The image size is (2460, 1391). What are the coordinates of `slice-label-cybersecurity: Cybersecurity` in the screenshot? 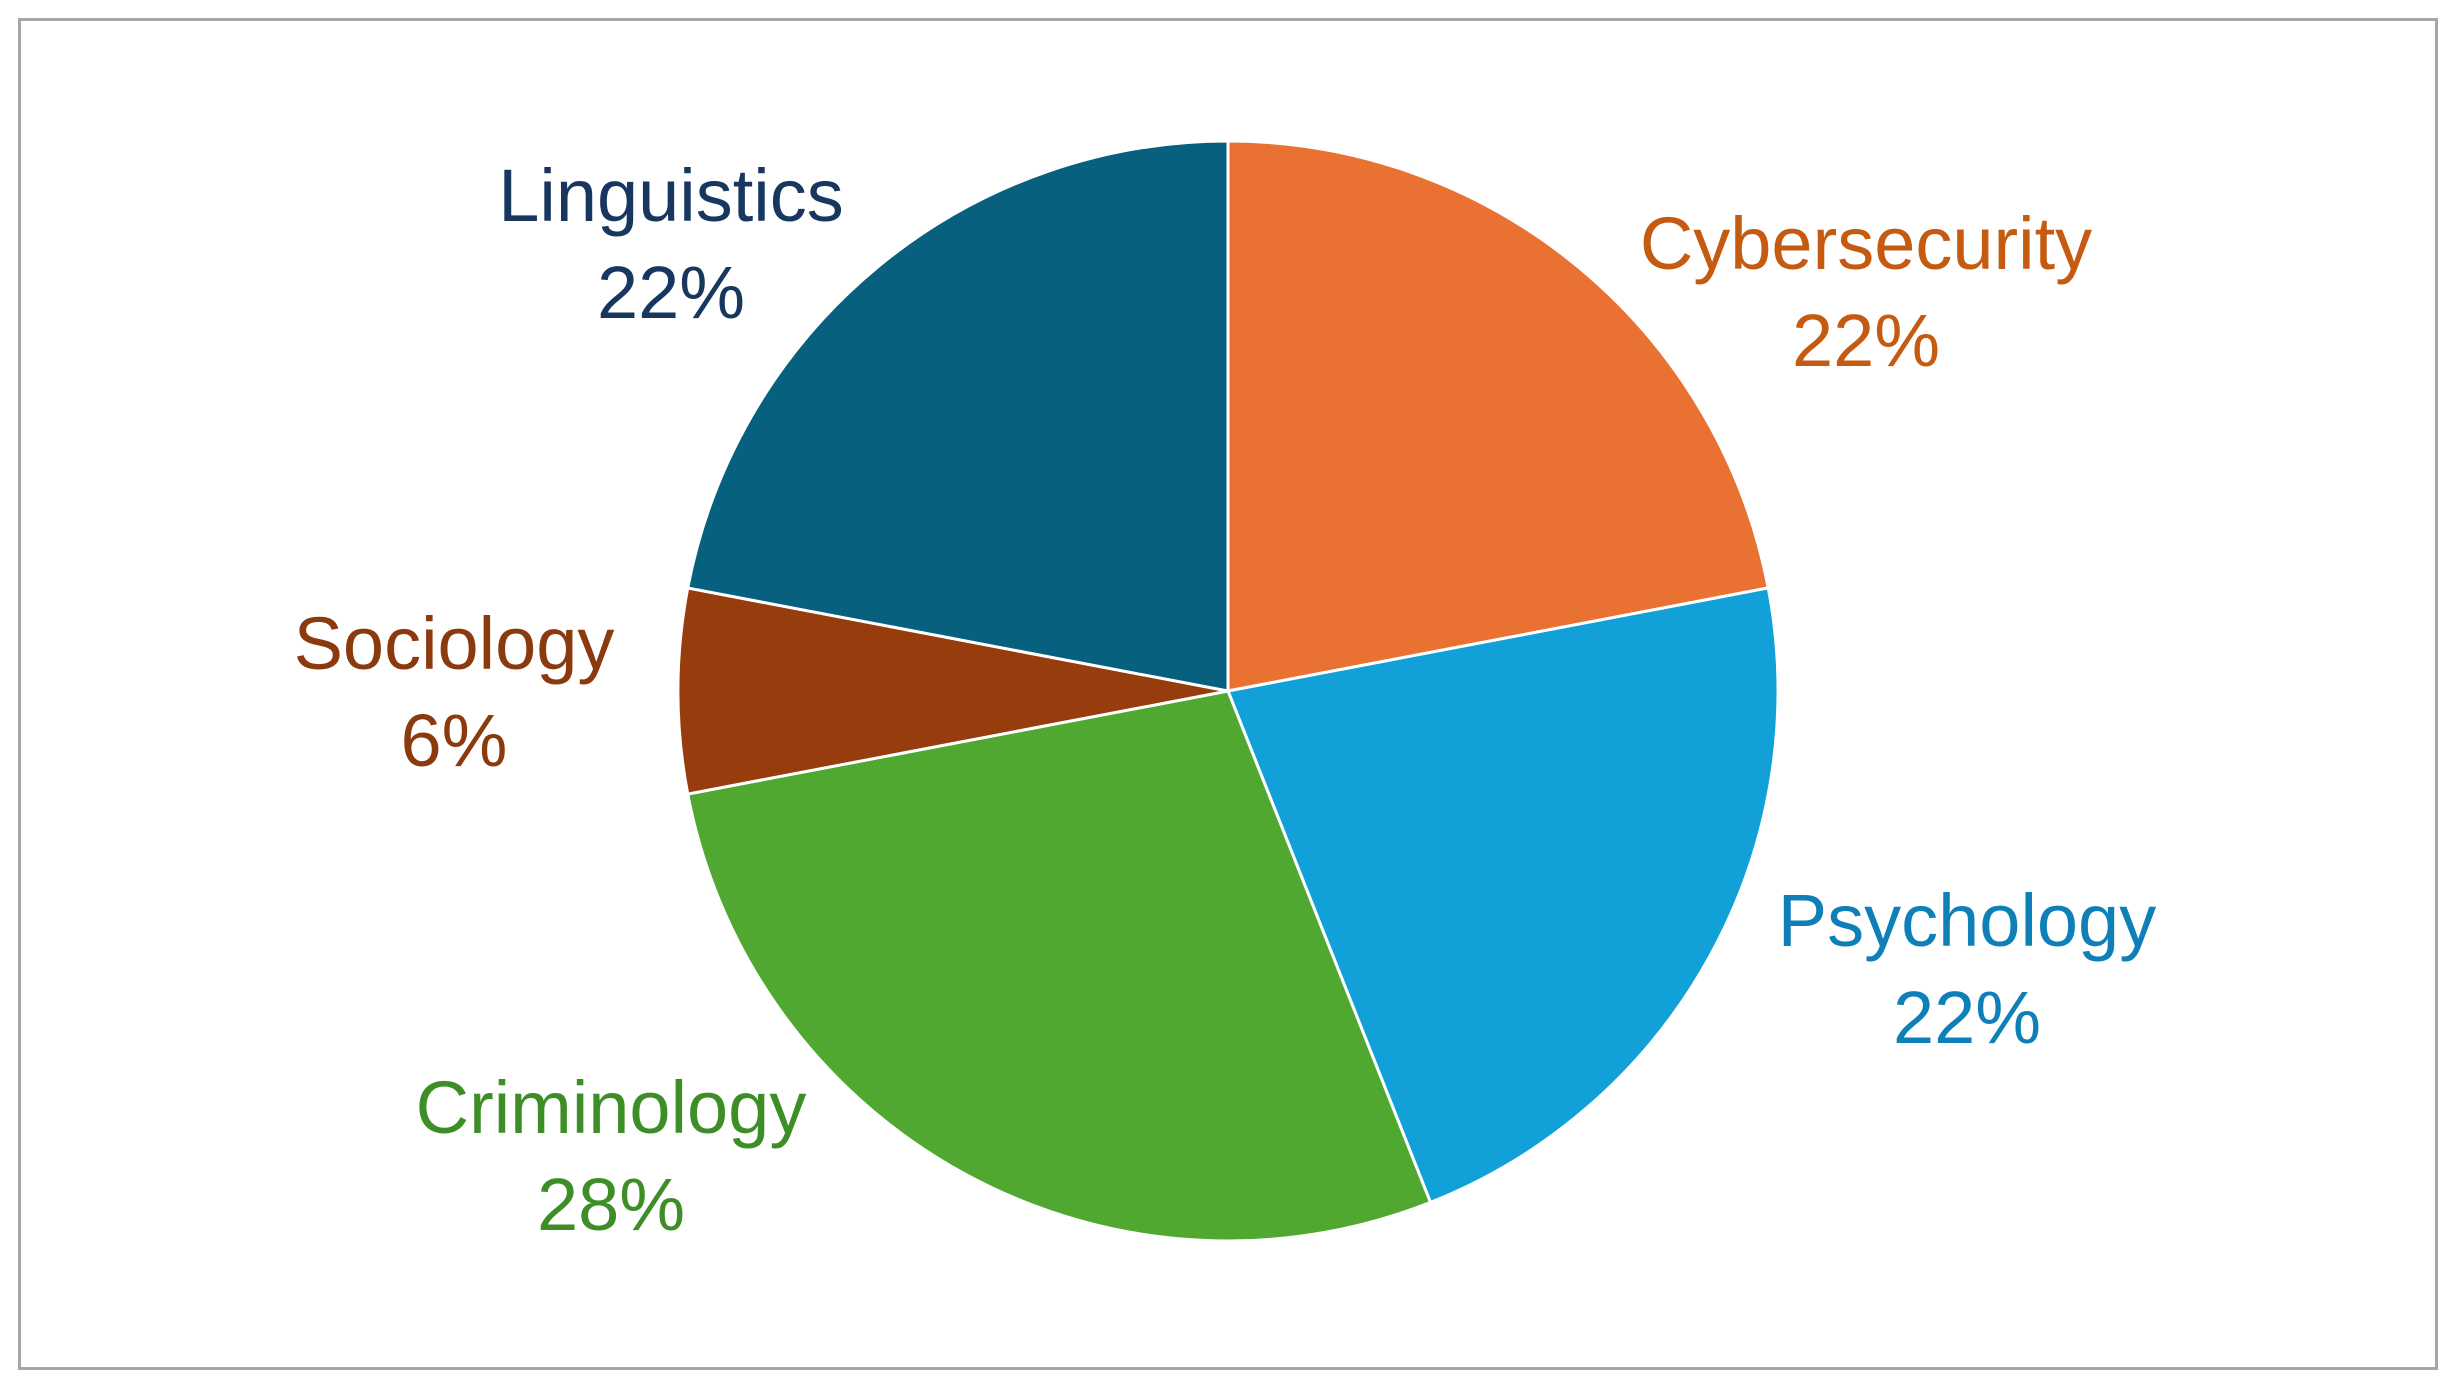 It's located at (1866, 243).